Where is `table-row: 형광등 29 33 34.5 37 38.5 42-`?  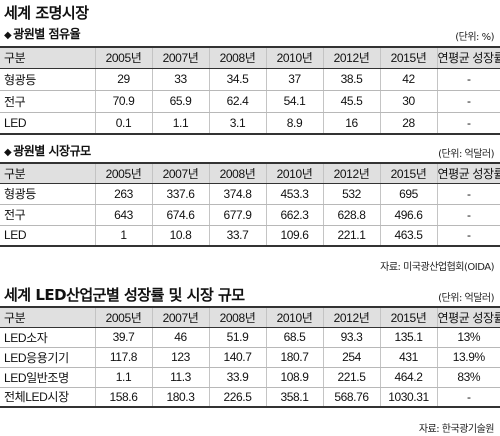 table-row: 형광등 29 33 34.5 37 38.5 42- is located at coordinates (250, 79).